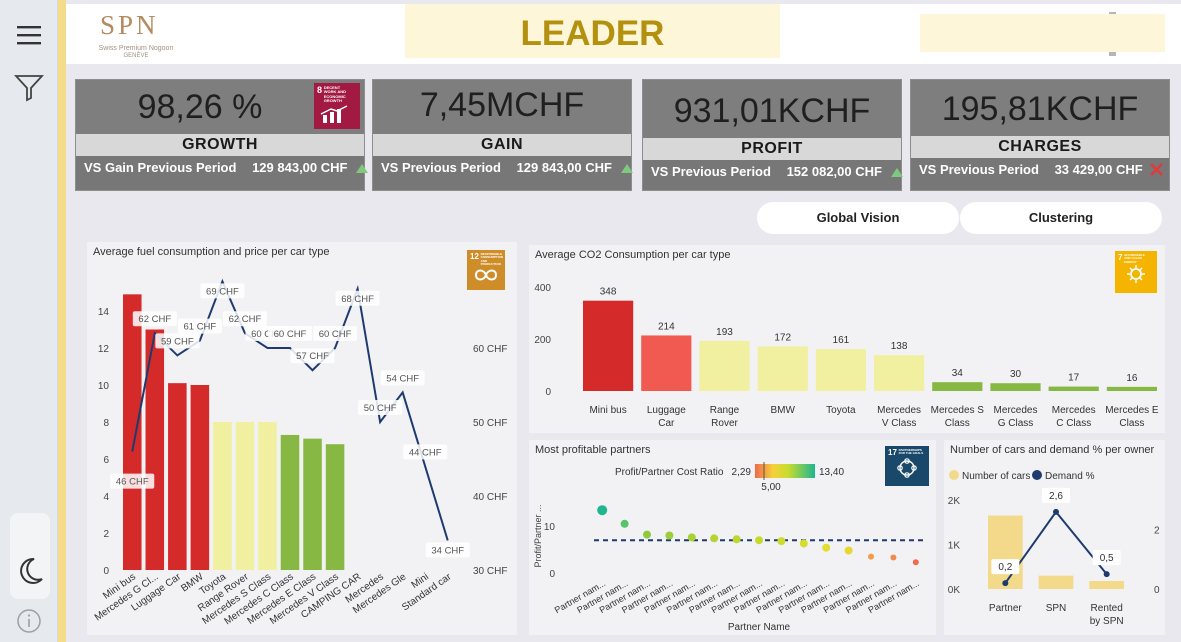  I want to click on title-box: LEADER, so click(760, 31).